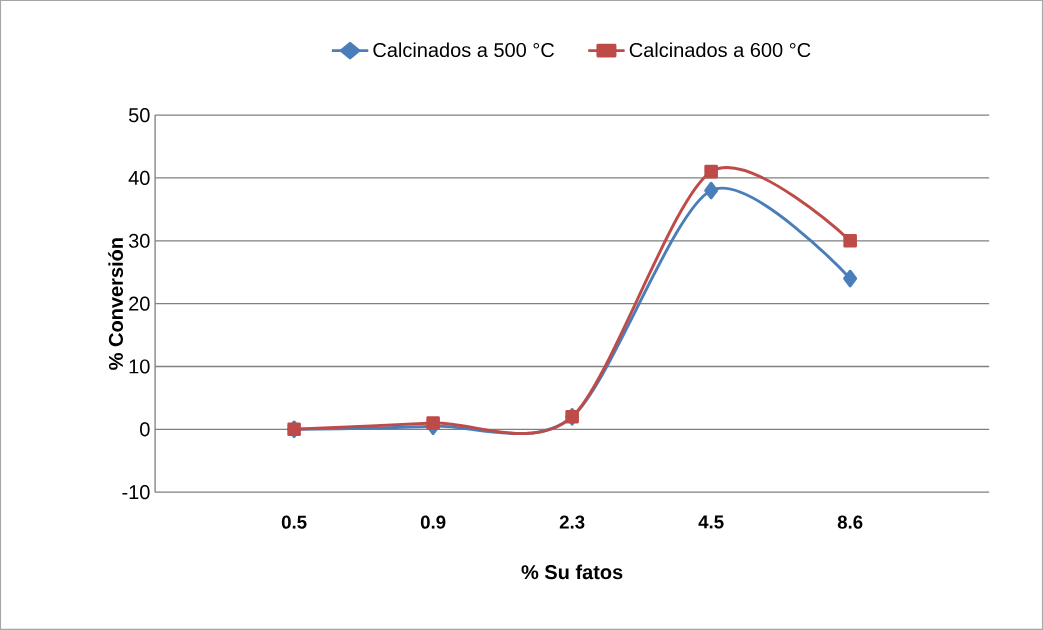 The height and width of the screenshot is (630, 1043). I want to click on legend-label: Calcinados a 600 °C, so click(720, 50).